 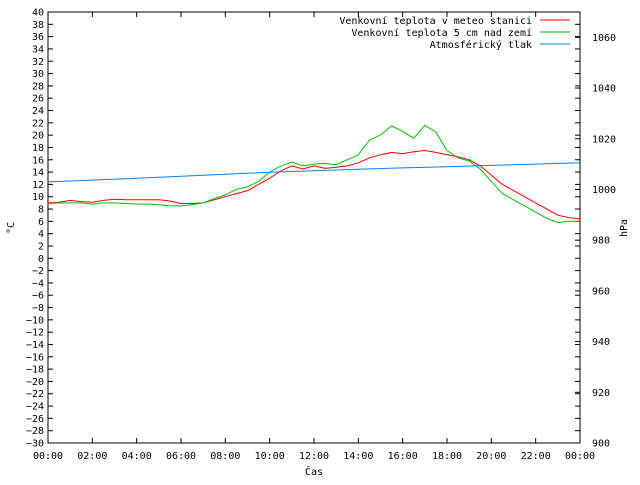 I want to click on y-tick-label: 16, so click(x=38, y=160).